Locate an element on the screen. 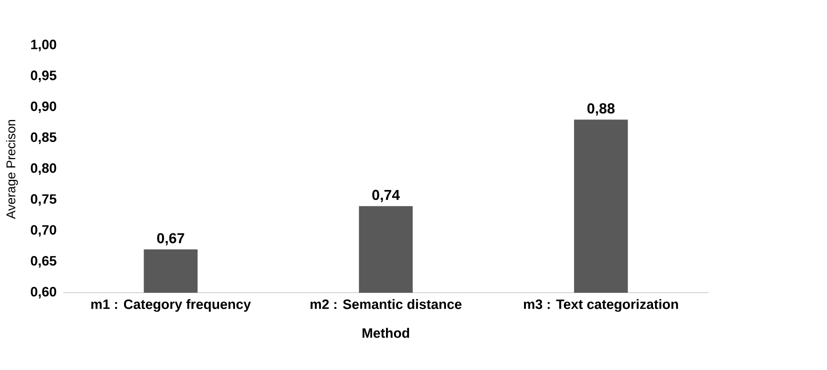 The width and height of the screenshot is (827, 370). x-tick-label: m1 : Category frequency is located at coordinates (171, 305).